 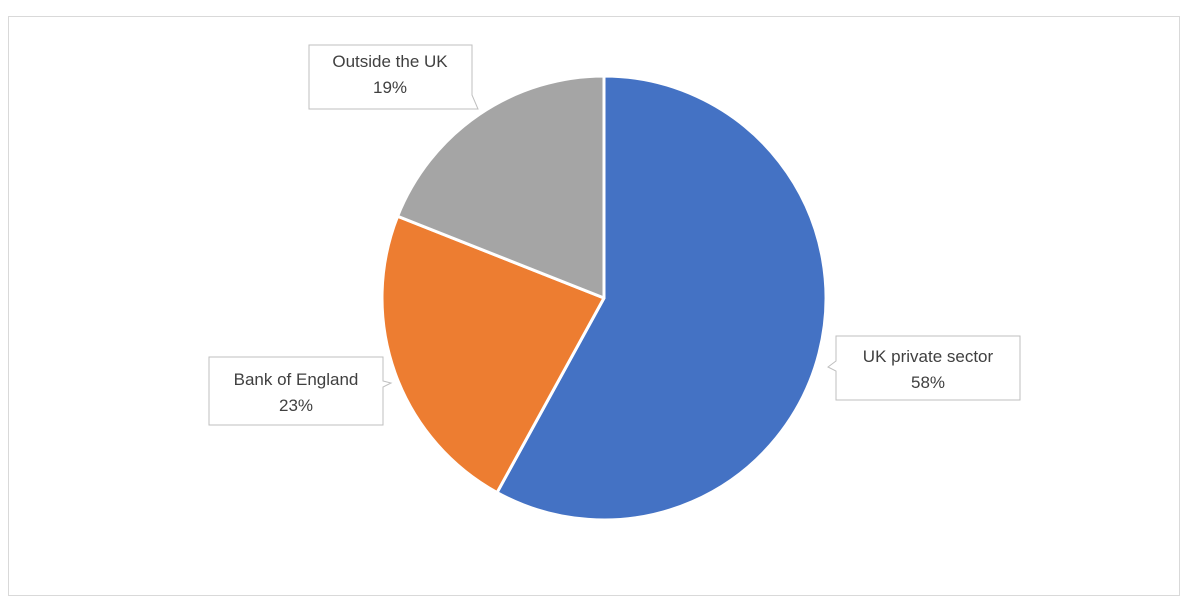 What do you see at coordinates (493, 354) in the screenshot?
I see `pie-slice-bank-of-england` at bounding box center [493, 354].